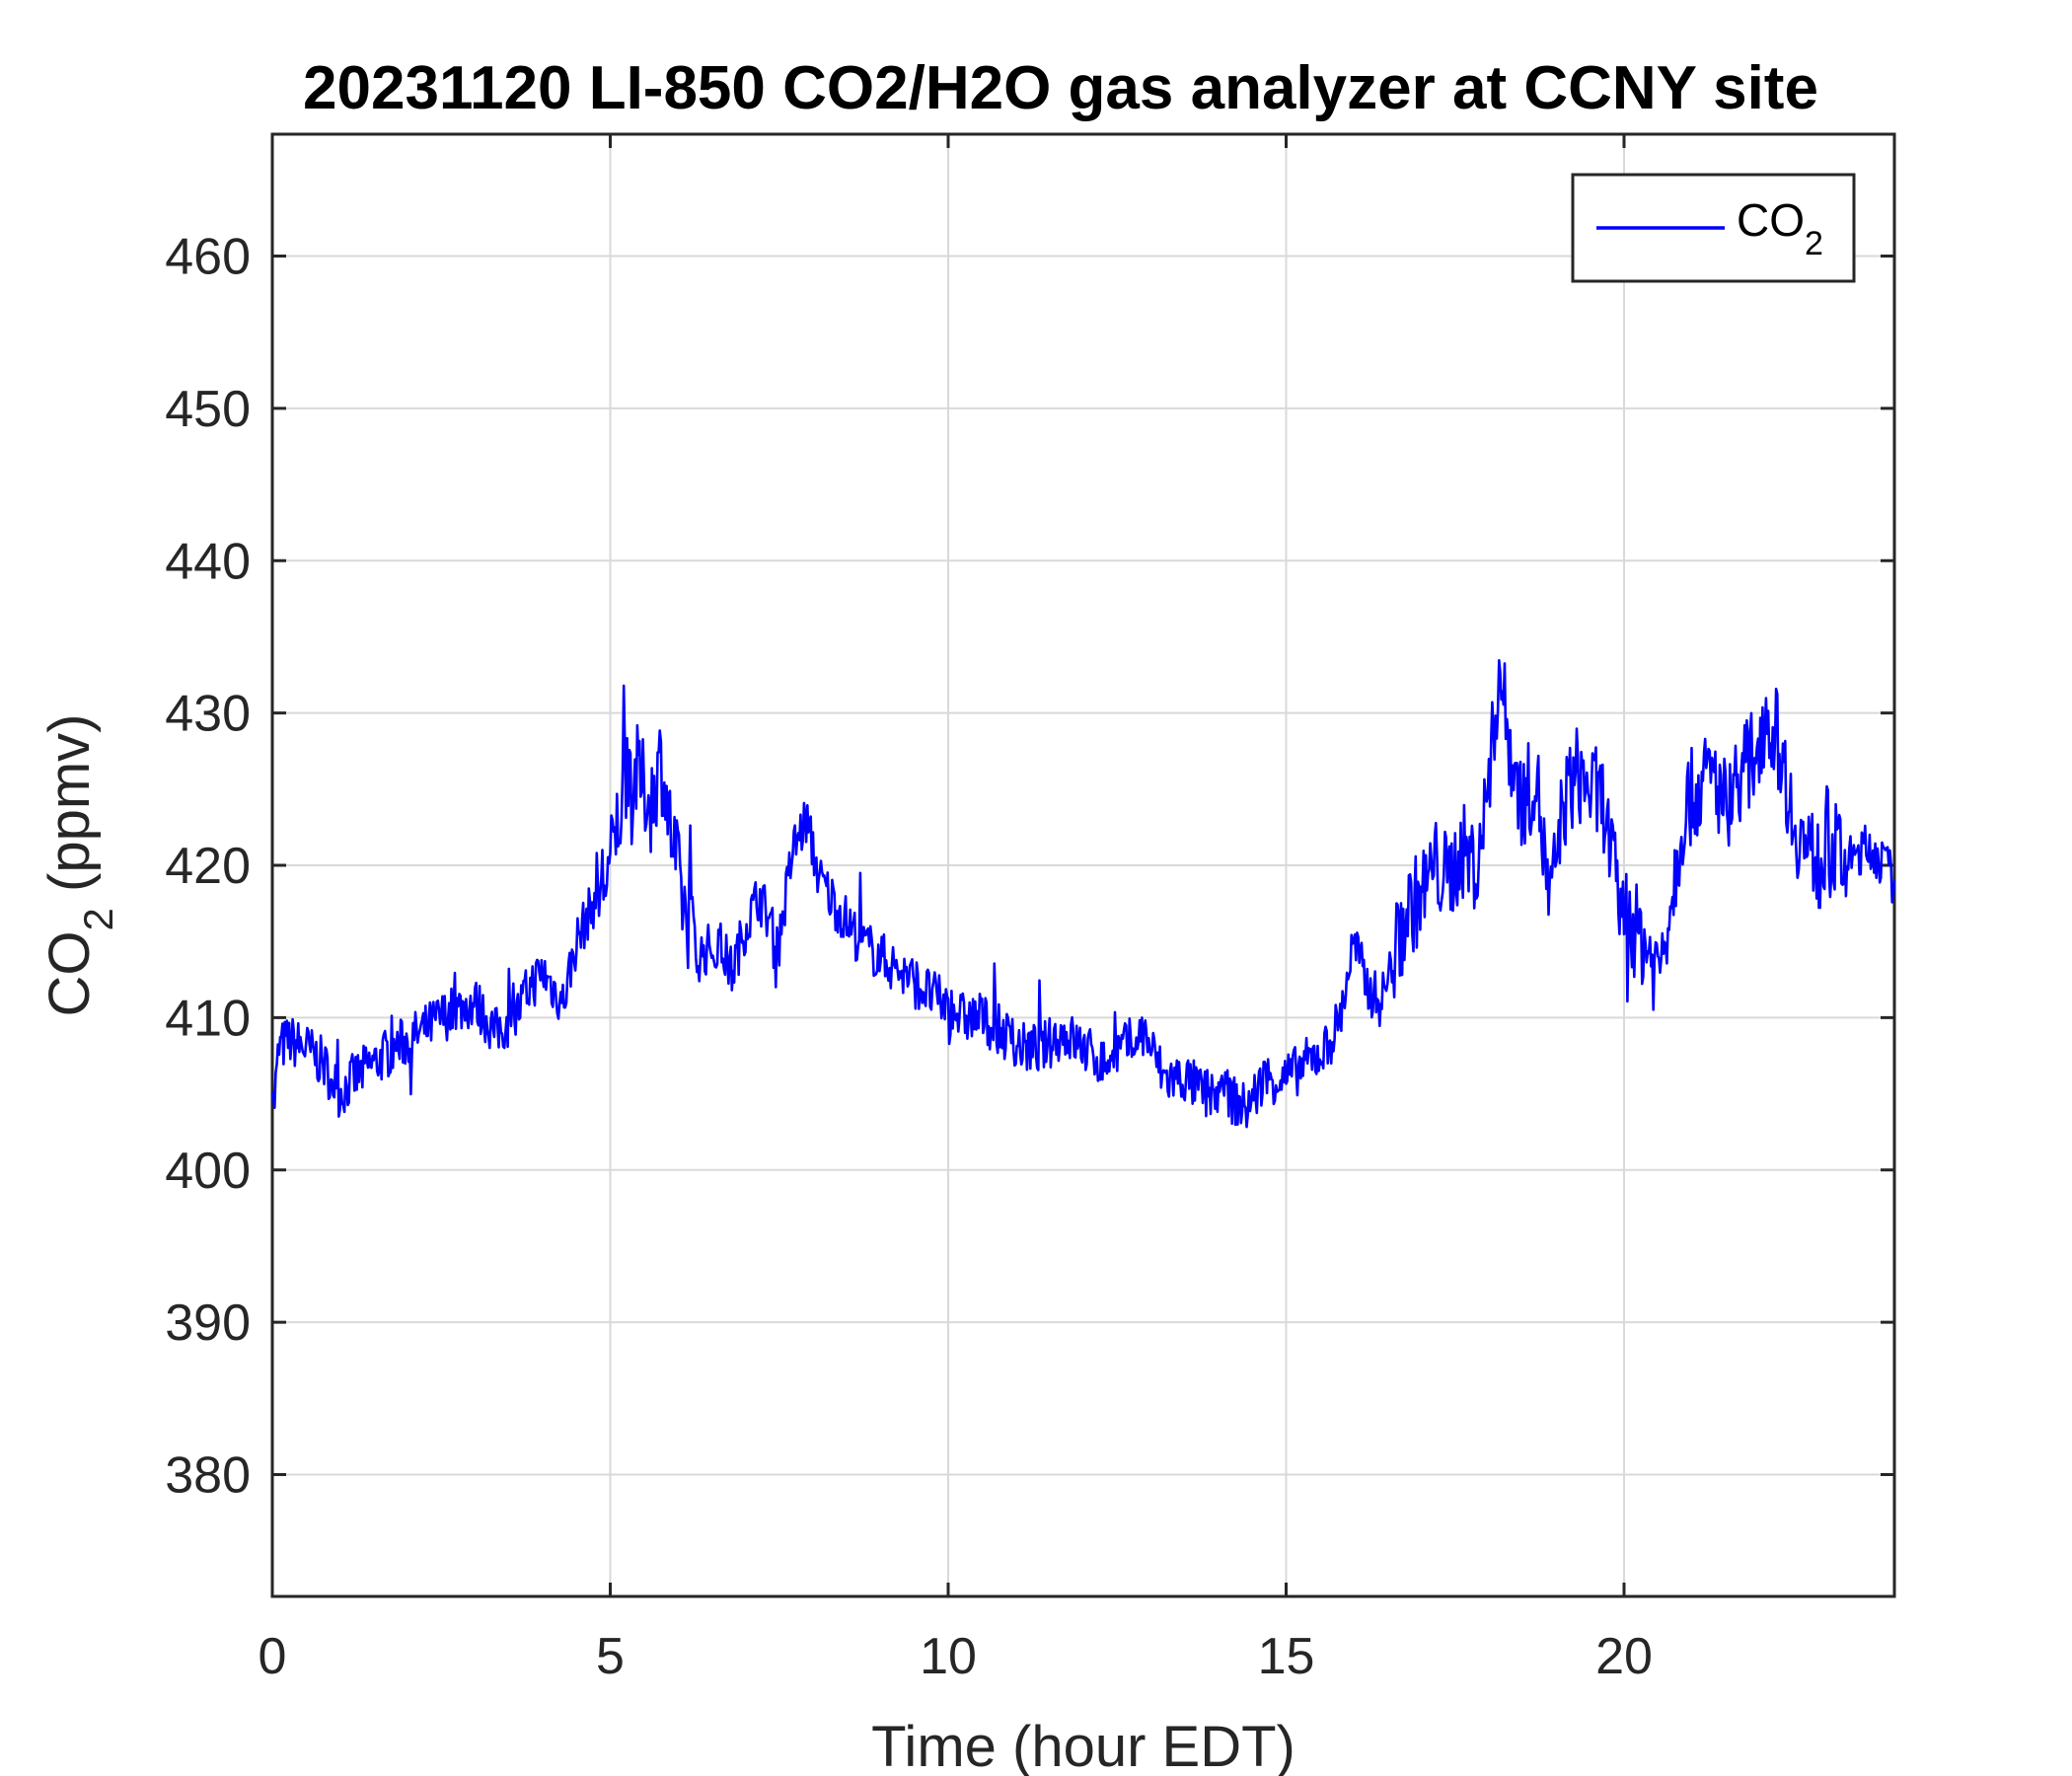  What do you see at coordinates (273, 1657) in the screenshot?
I see `x-tick-label: 0` at bounding box center [273, 1657].